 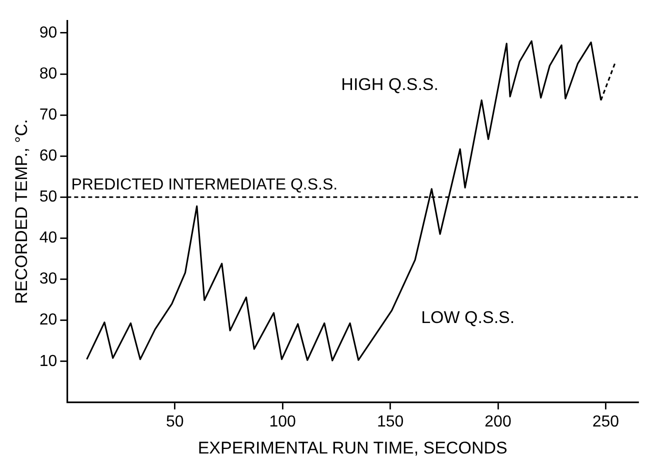 What do you see at coordinates (21, 211) in the screenshot?
I see `y-axis-title: RECORDED TEMP., °C.` at bounding box center [21, 211].